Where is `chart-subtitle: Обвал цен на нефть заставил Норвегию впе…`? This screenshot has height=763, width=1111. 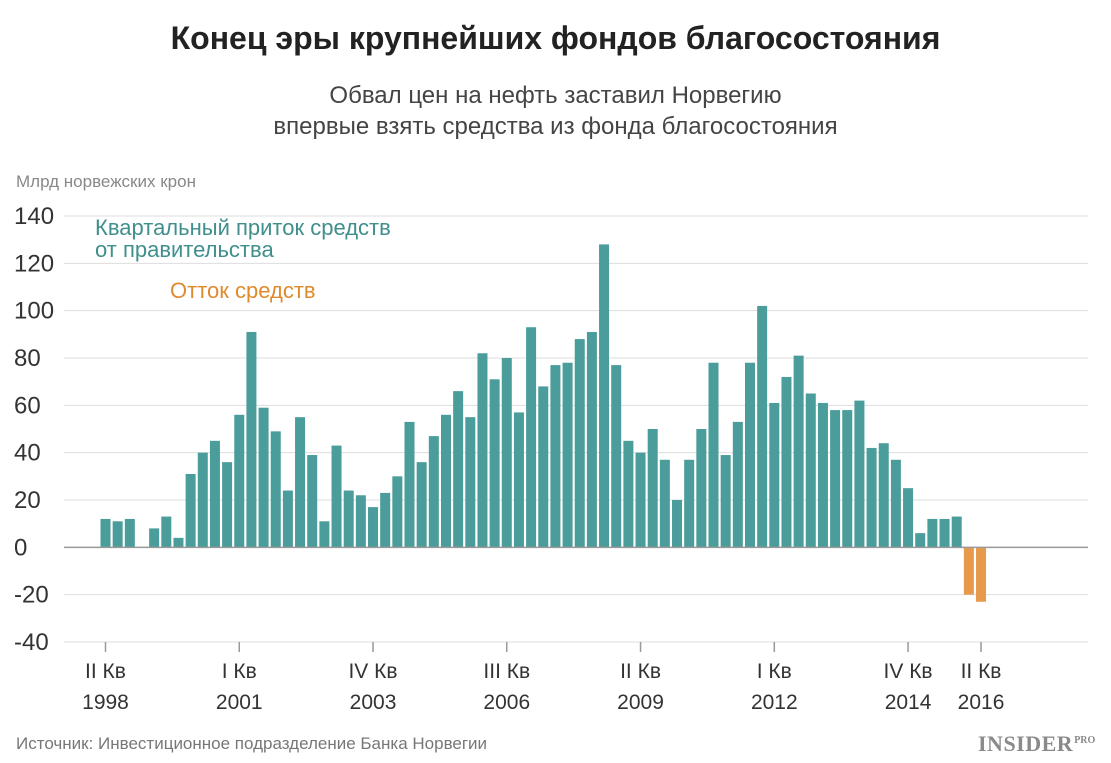
chart-subtitle: Обвал цен на нефть заставил Норвегию впе… is located at coordinates (555, 111).